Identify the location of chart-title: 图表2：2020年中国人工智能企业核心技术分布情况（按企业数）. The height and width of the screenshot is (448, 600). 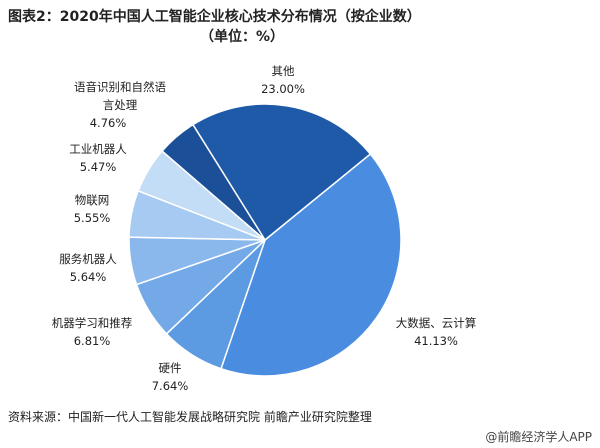
(214, 17).